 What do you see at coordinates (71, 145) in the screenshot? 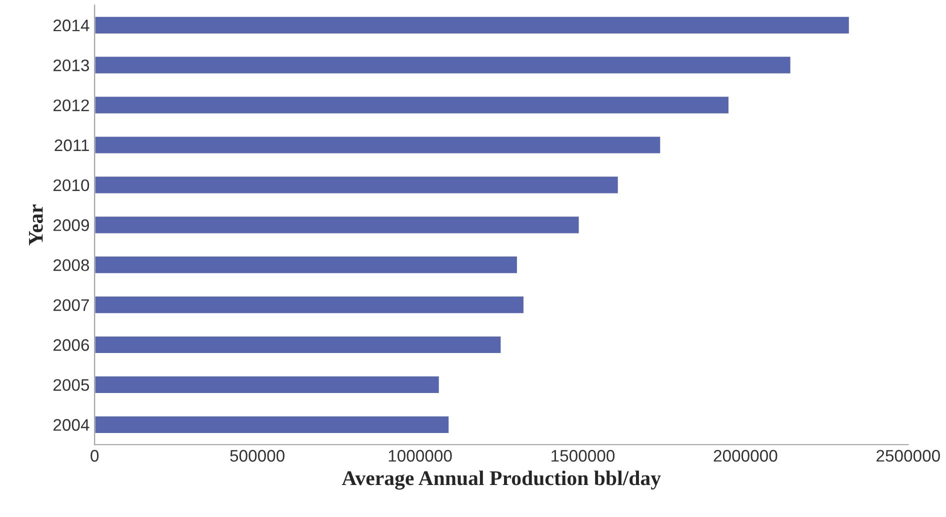
I see `y-tick-label: 2011` at bounding box center [71, 145].